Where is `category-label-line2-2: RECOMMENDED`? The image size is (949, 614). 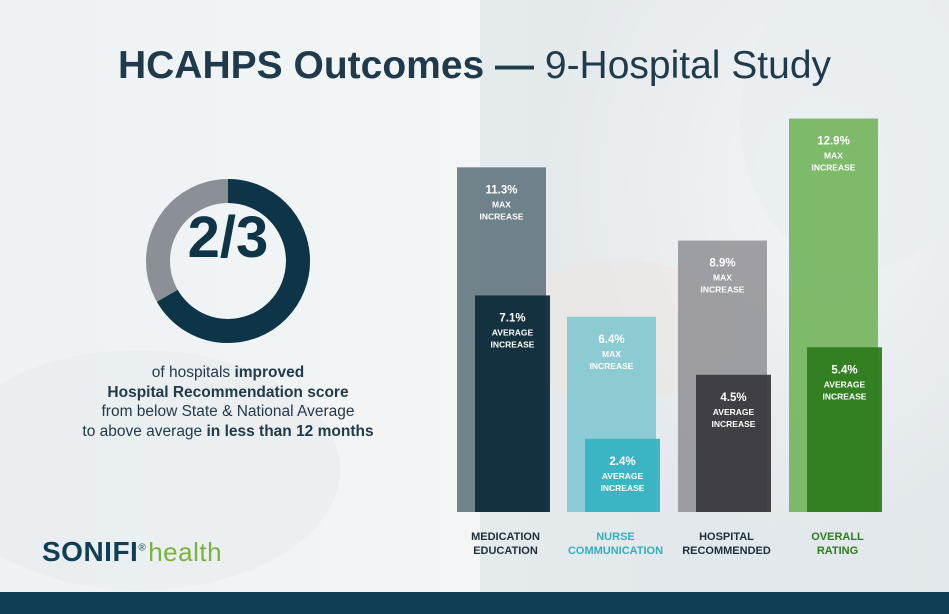
category-label-line2-2: RECOMMENDED is located at coordinates (726, 551).